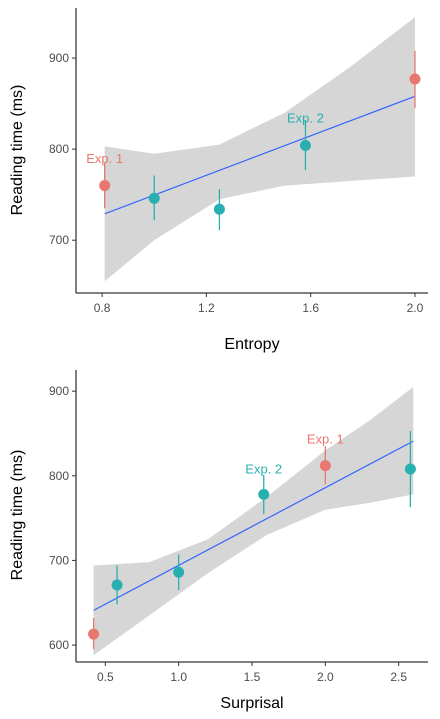  Describe the element at coordinates (252, 677) in the screenshot. I see `x-tick-label: 1.5` at that location.